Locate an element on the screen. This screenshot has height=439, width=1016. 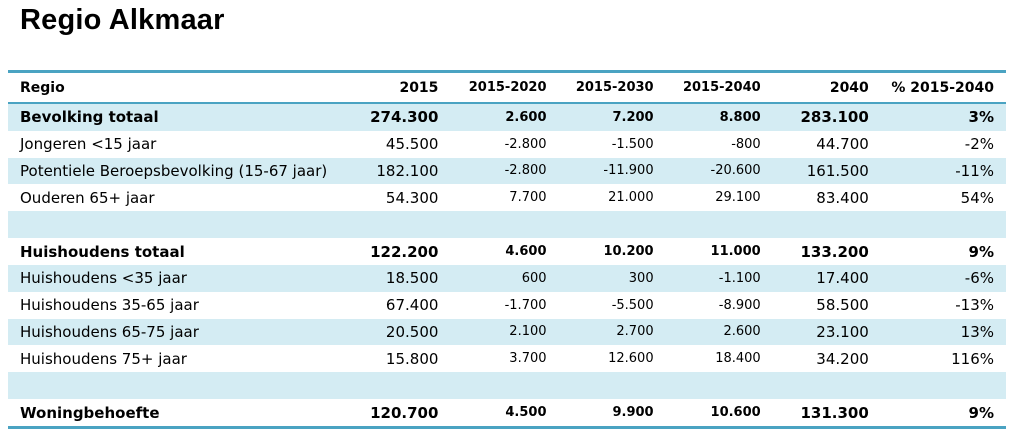
cell-percent: -11% is located at coordinates (938, 171).